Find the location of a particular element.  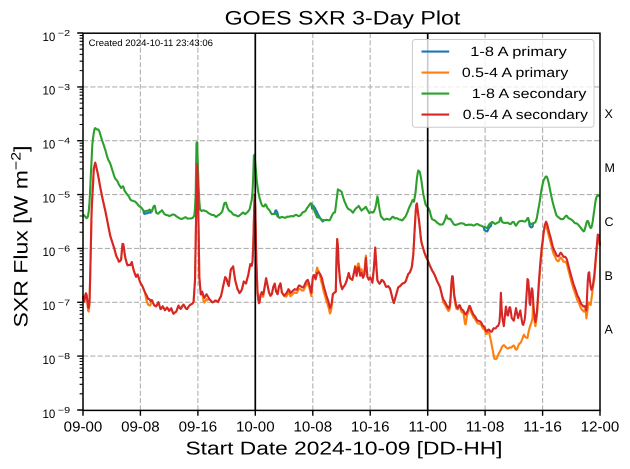

svg-text: A is located at coordinates (609, 330).